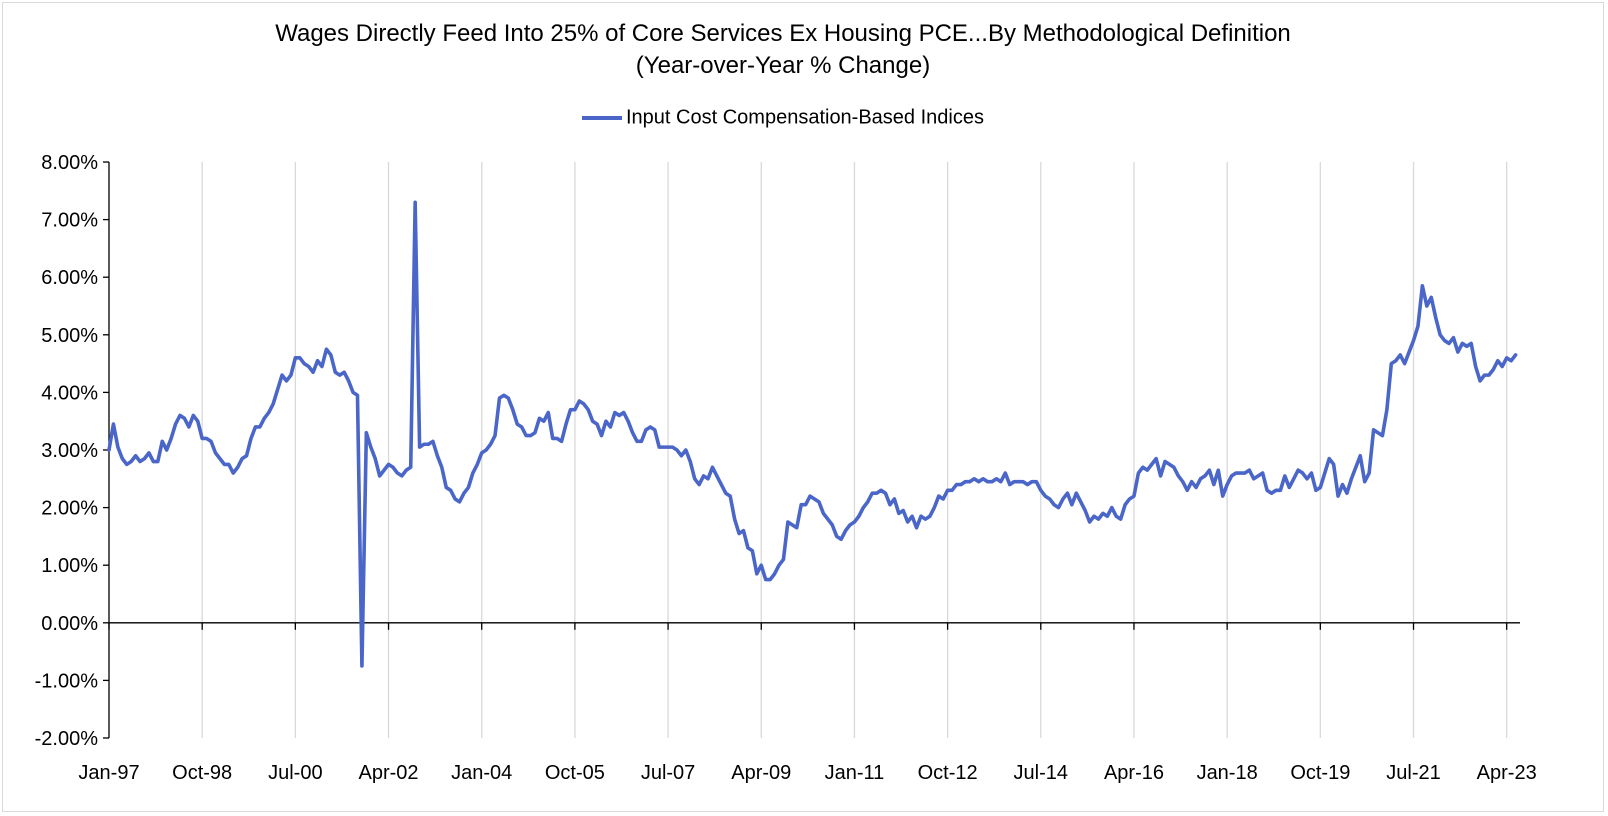 This screenshot has width=1608, height=816. What do you see at coordinates (389, 773) in the screenshot?
I see `x-tick-label: Apr-02` at bounding box center [389, 773].